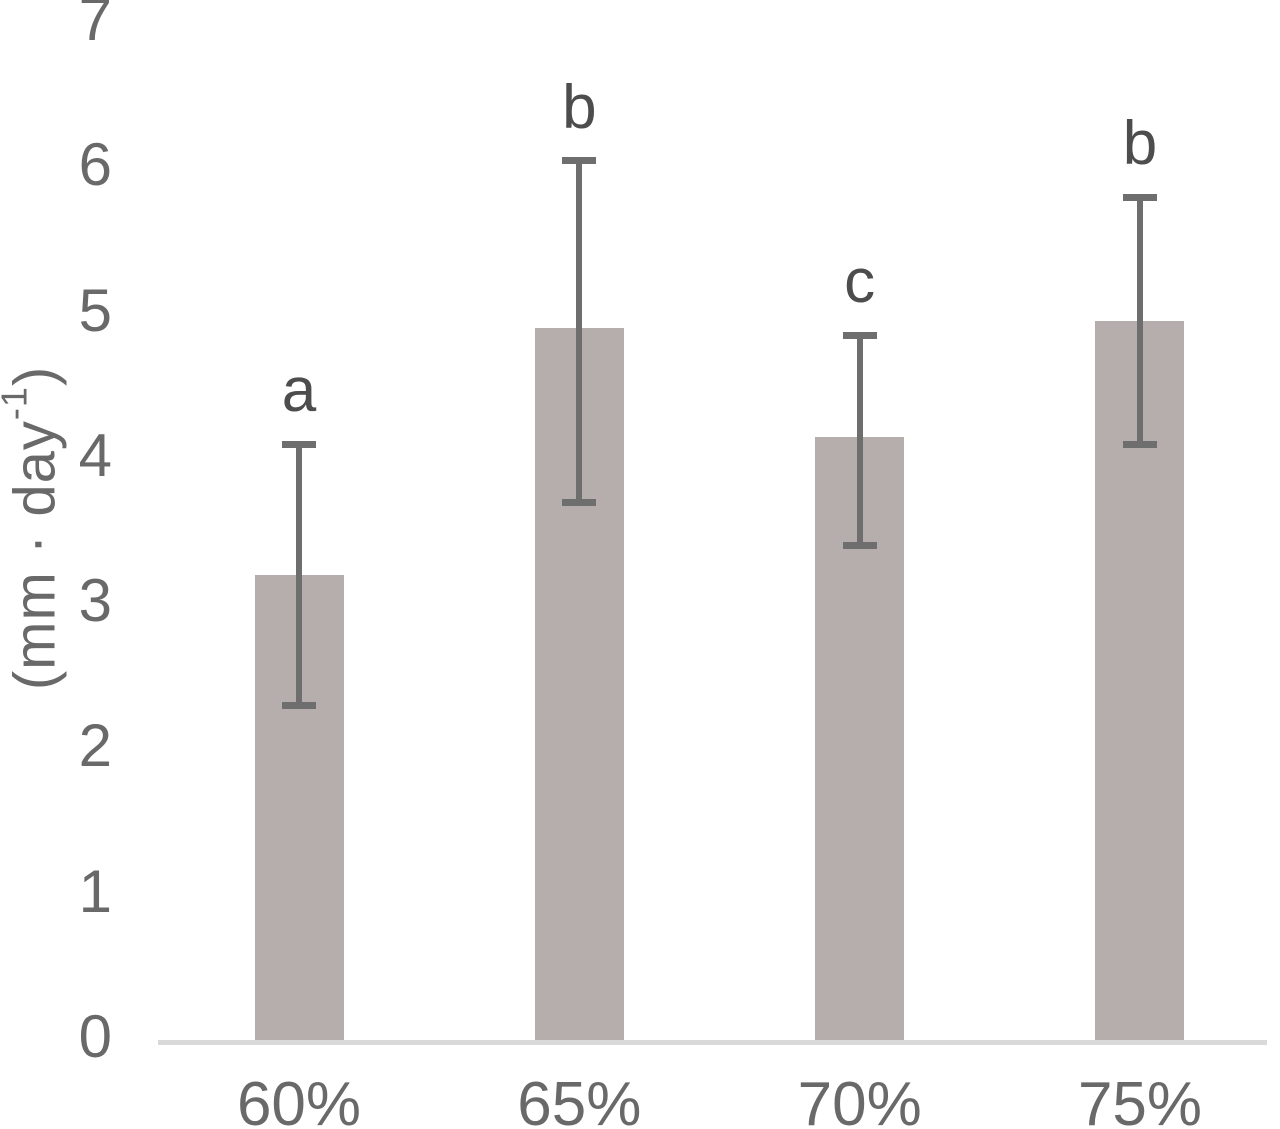 This screenshot has width=1280, height=1129. What do you see at coordinates (1140, 1099) in the screenshot?
I see `x-tick-label: 75%` at bounding box center [1140, 1099].